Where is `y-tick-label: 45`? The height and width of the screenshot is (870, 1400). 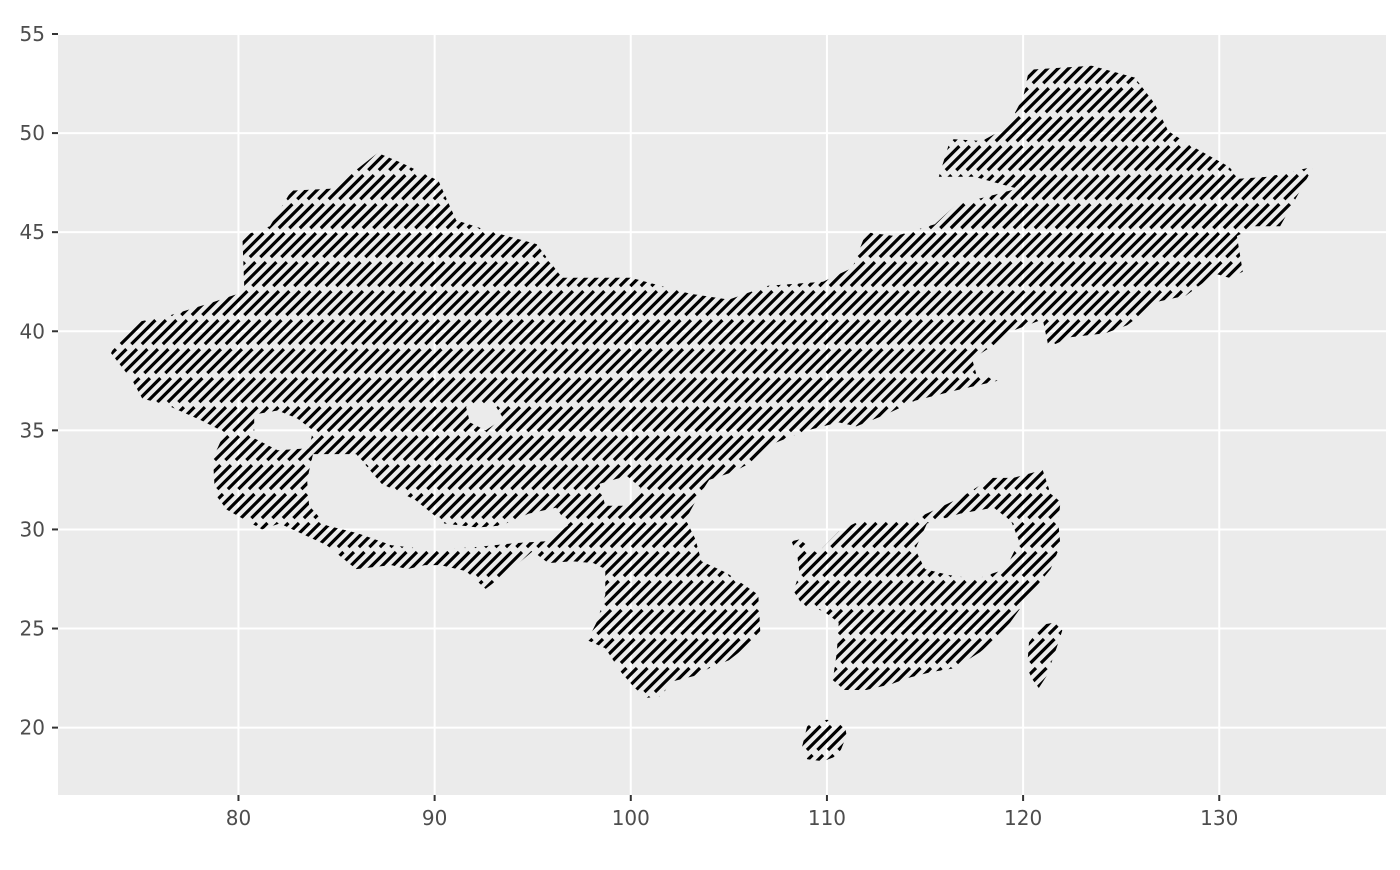 y-tick-label: 45 is located at coordinates (32, 232).